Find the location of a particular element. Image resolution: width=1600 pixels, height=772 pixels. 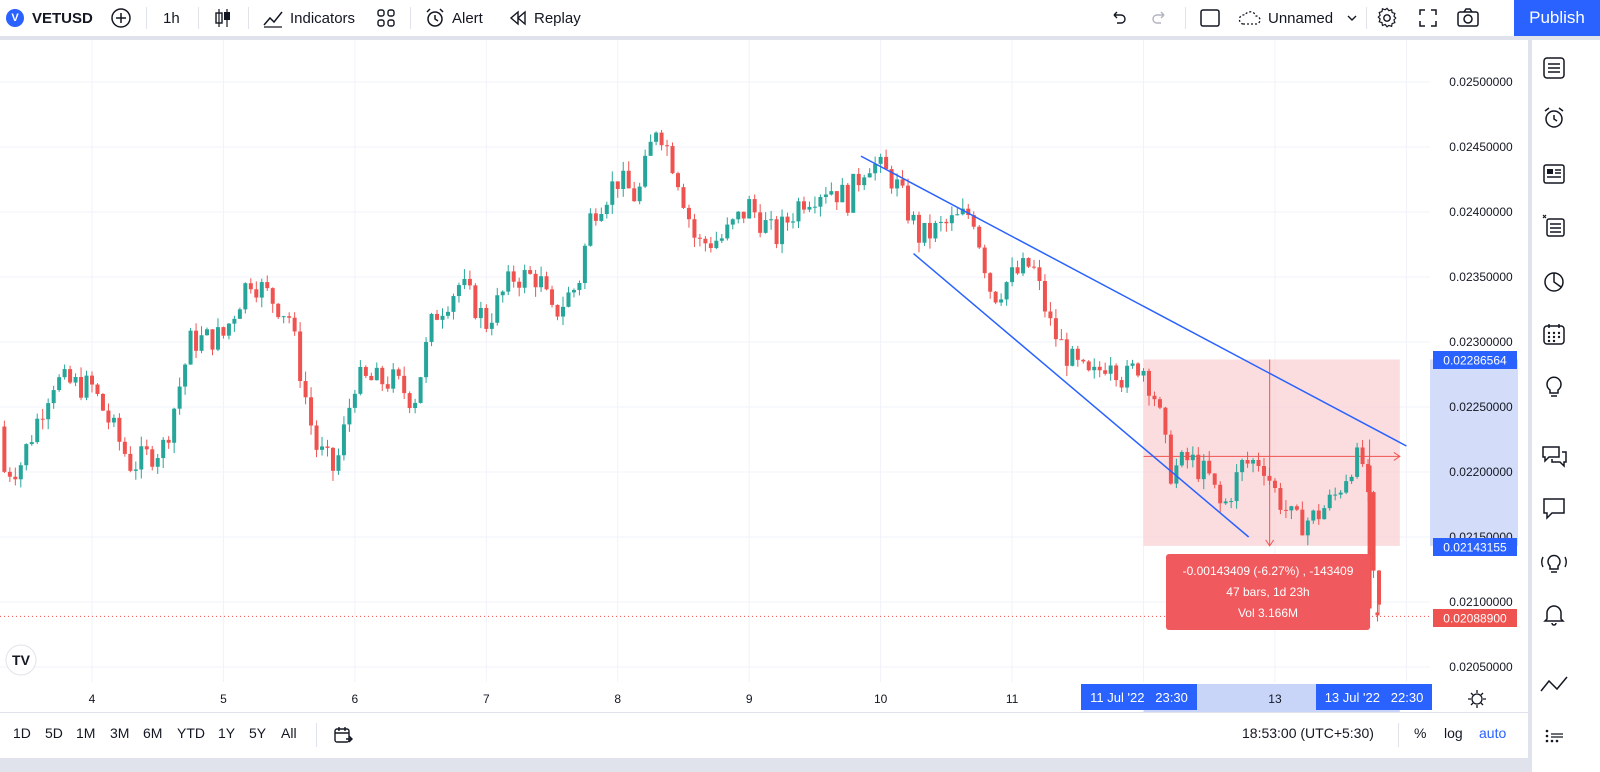

undo-icon is located at coordinates (1118, 18).